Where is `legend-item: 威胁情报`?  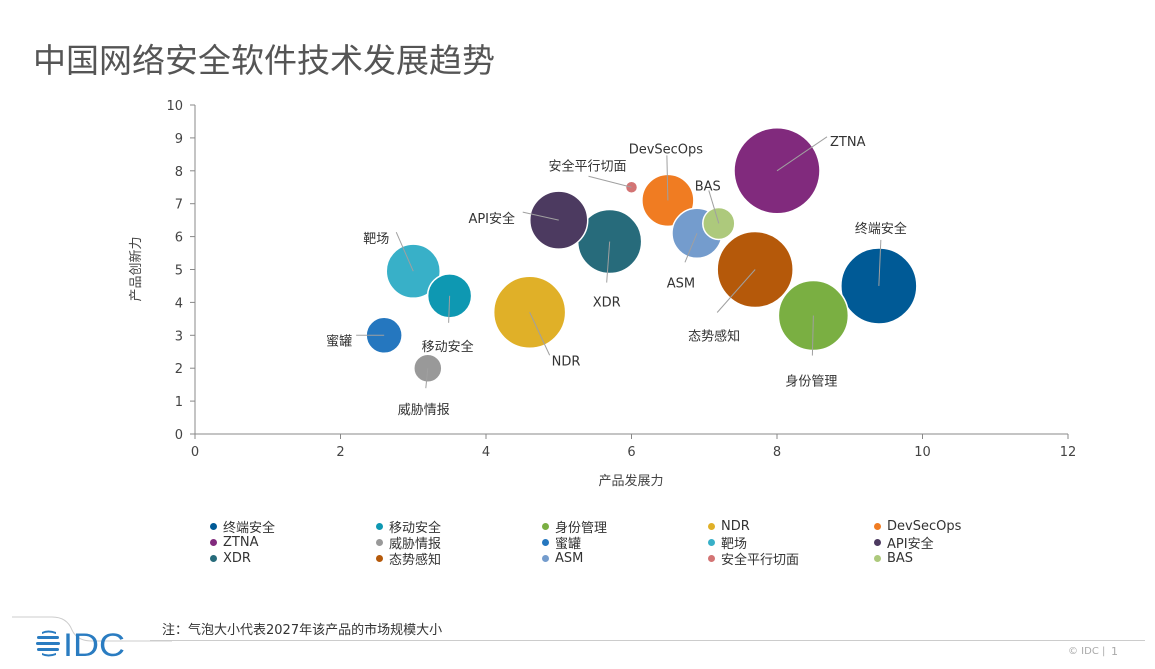 legend-item: 威胁情报 is located at coordinates (459, 543).